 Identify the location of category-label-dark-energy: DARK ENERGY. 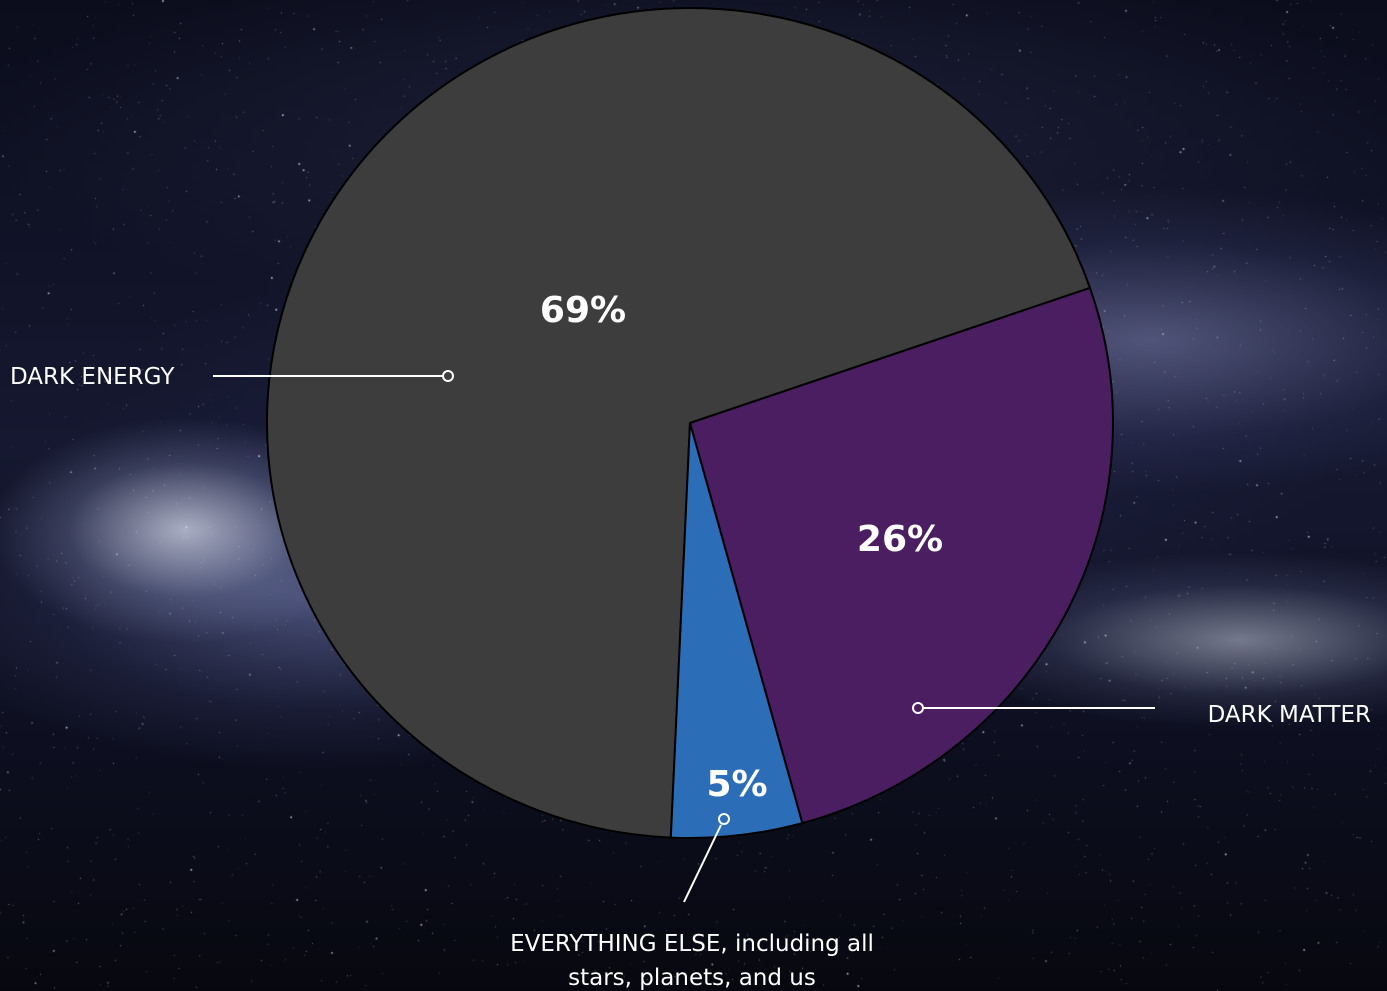
(92, 377).